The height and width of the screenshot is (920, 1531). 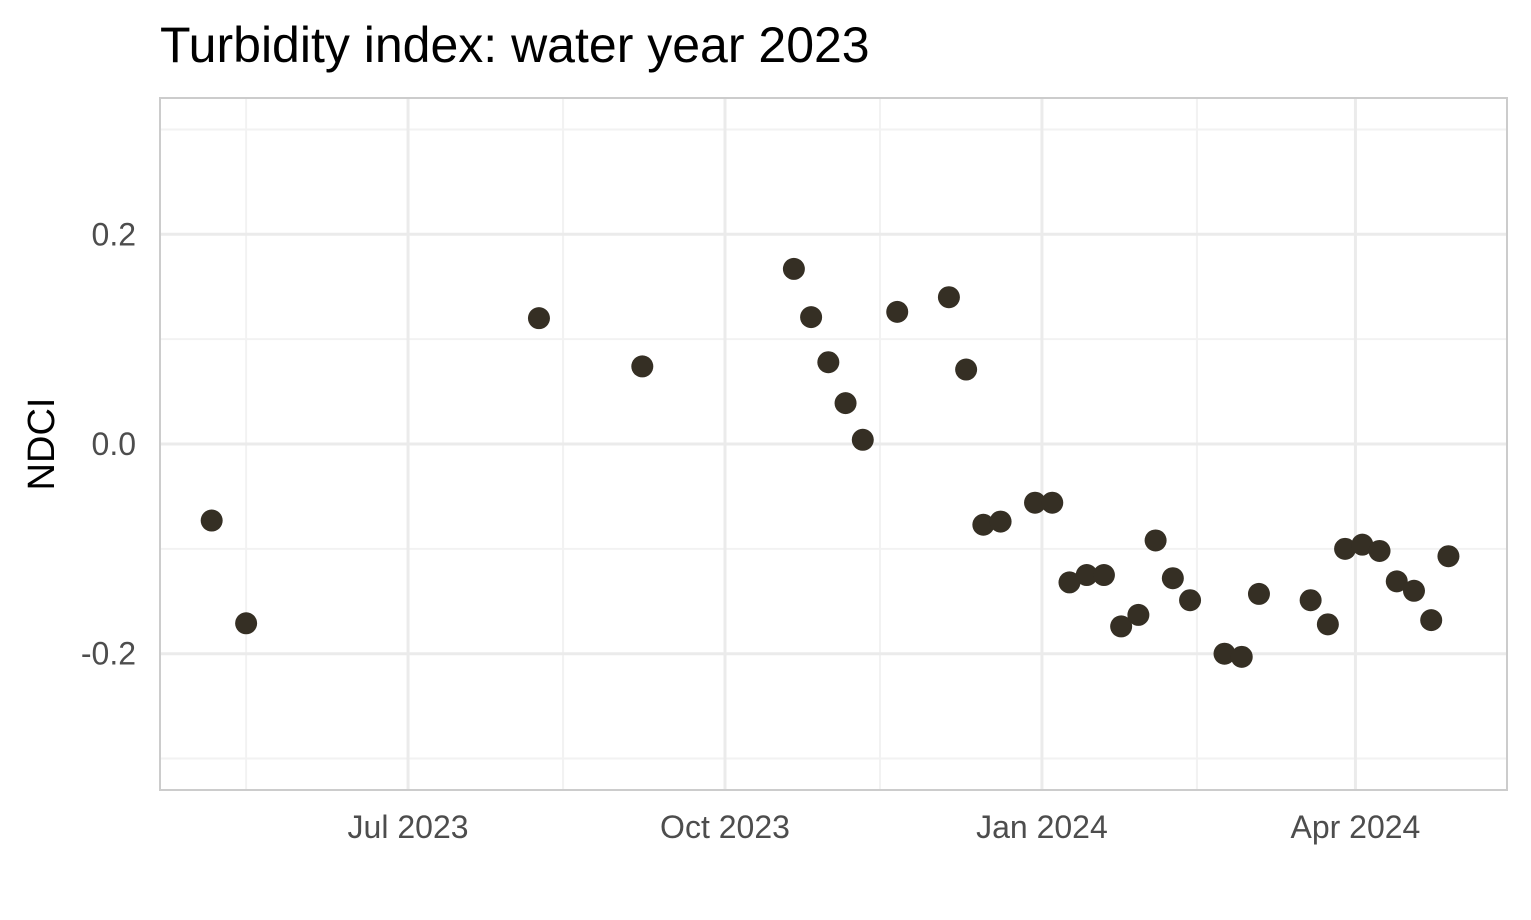 What do you see at coordinates (515, 45) in the screenshot?
I see `chart-title: Turbidity index: water year 2023` at bounding box center [515, 45].